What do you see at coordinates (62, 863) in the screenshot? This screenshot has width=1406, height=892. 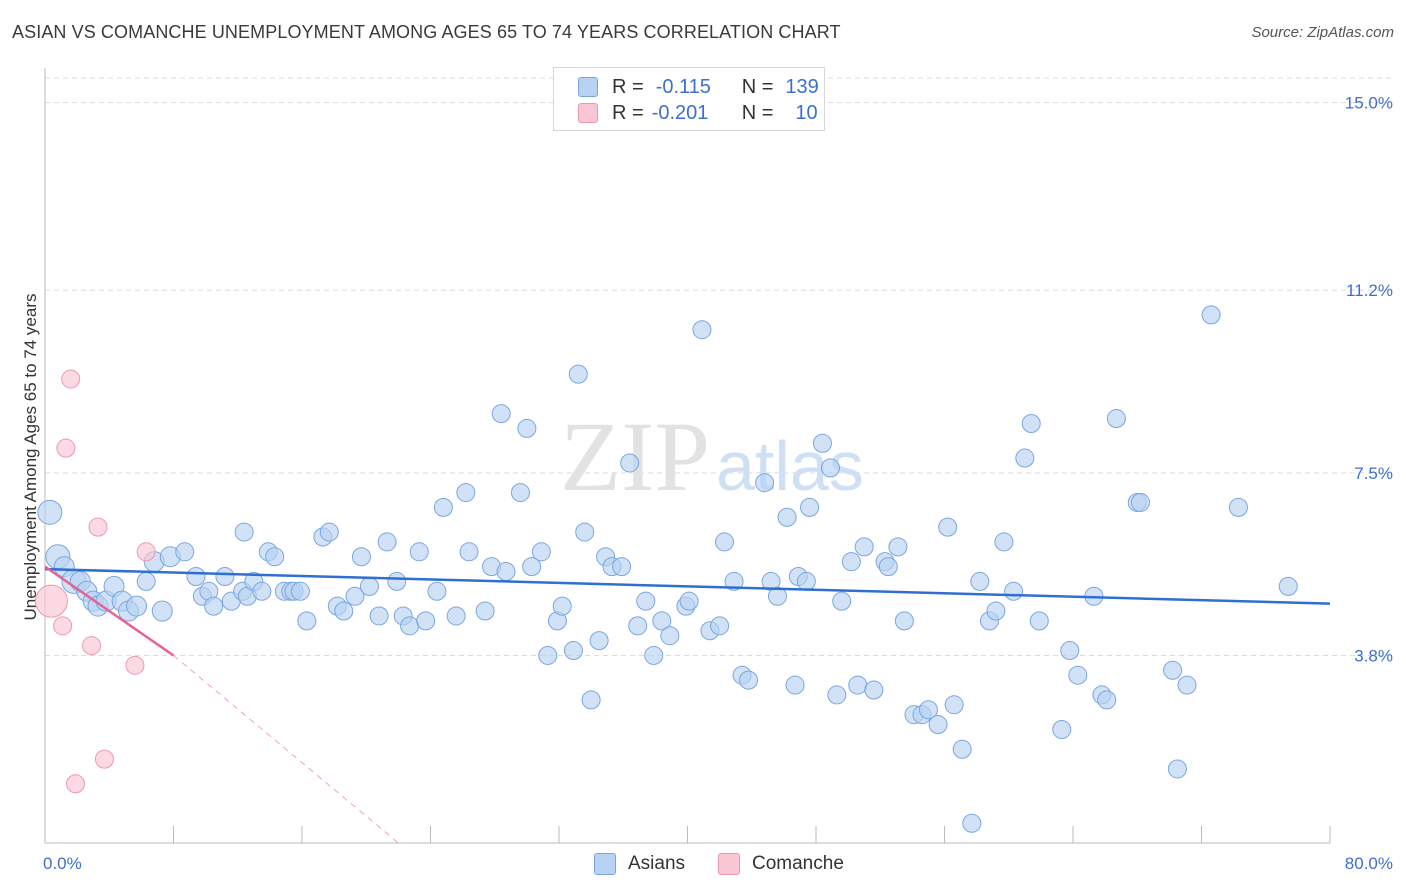 I see `x-tick-label-min: 0.0%` at bounding box center [62, 863].